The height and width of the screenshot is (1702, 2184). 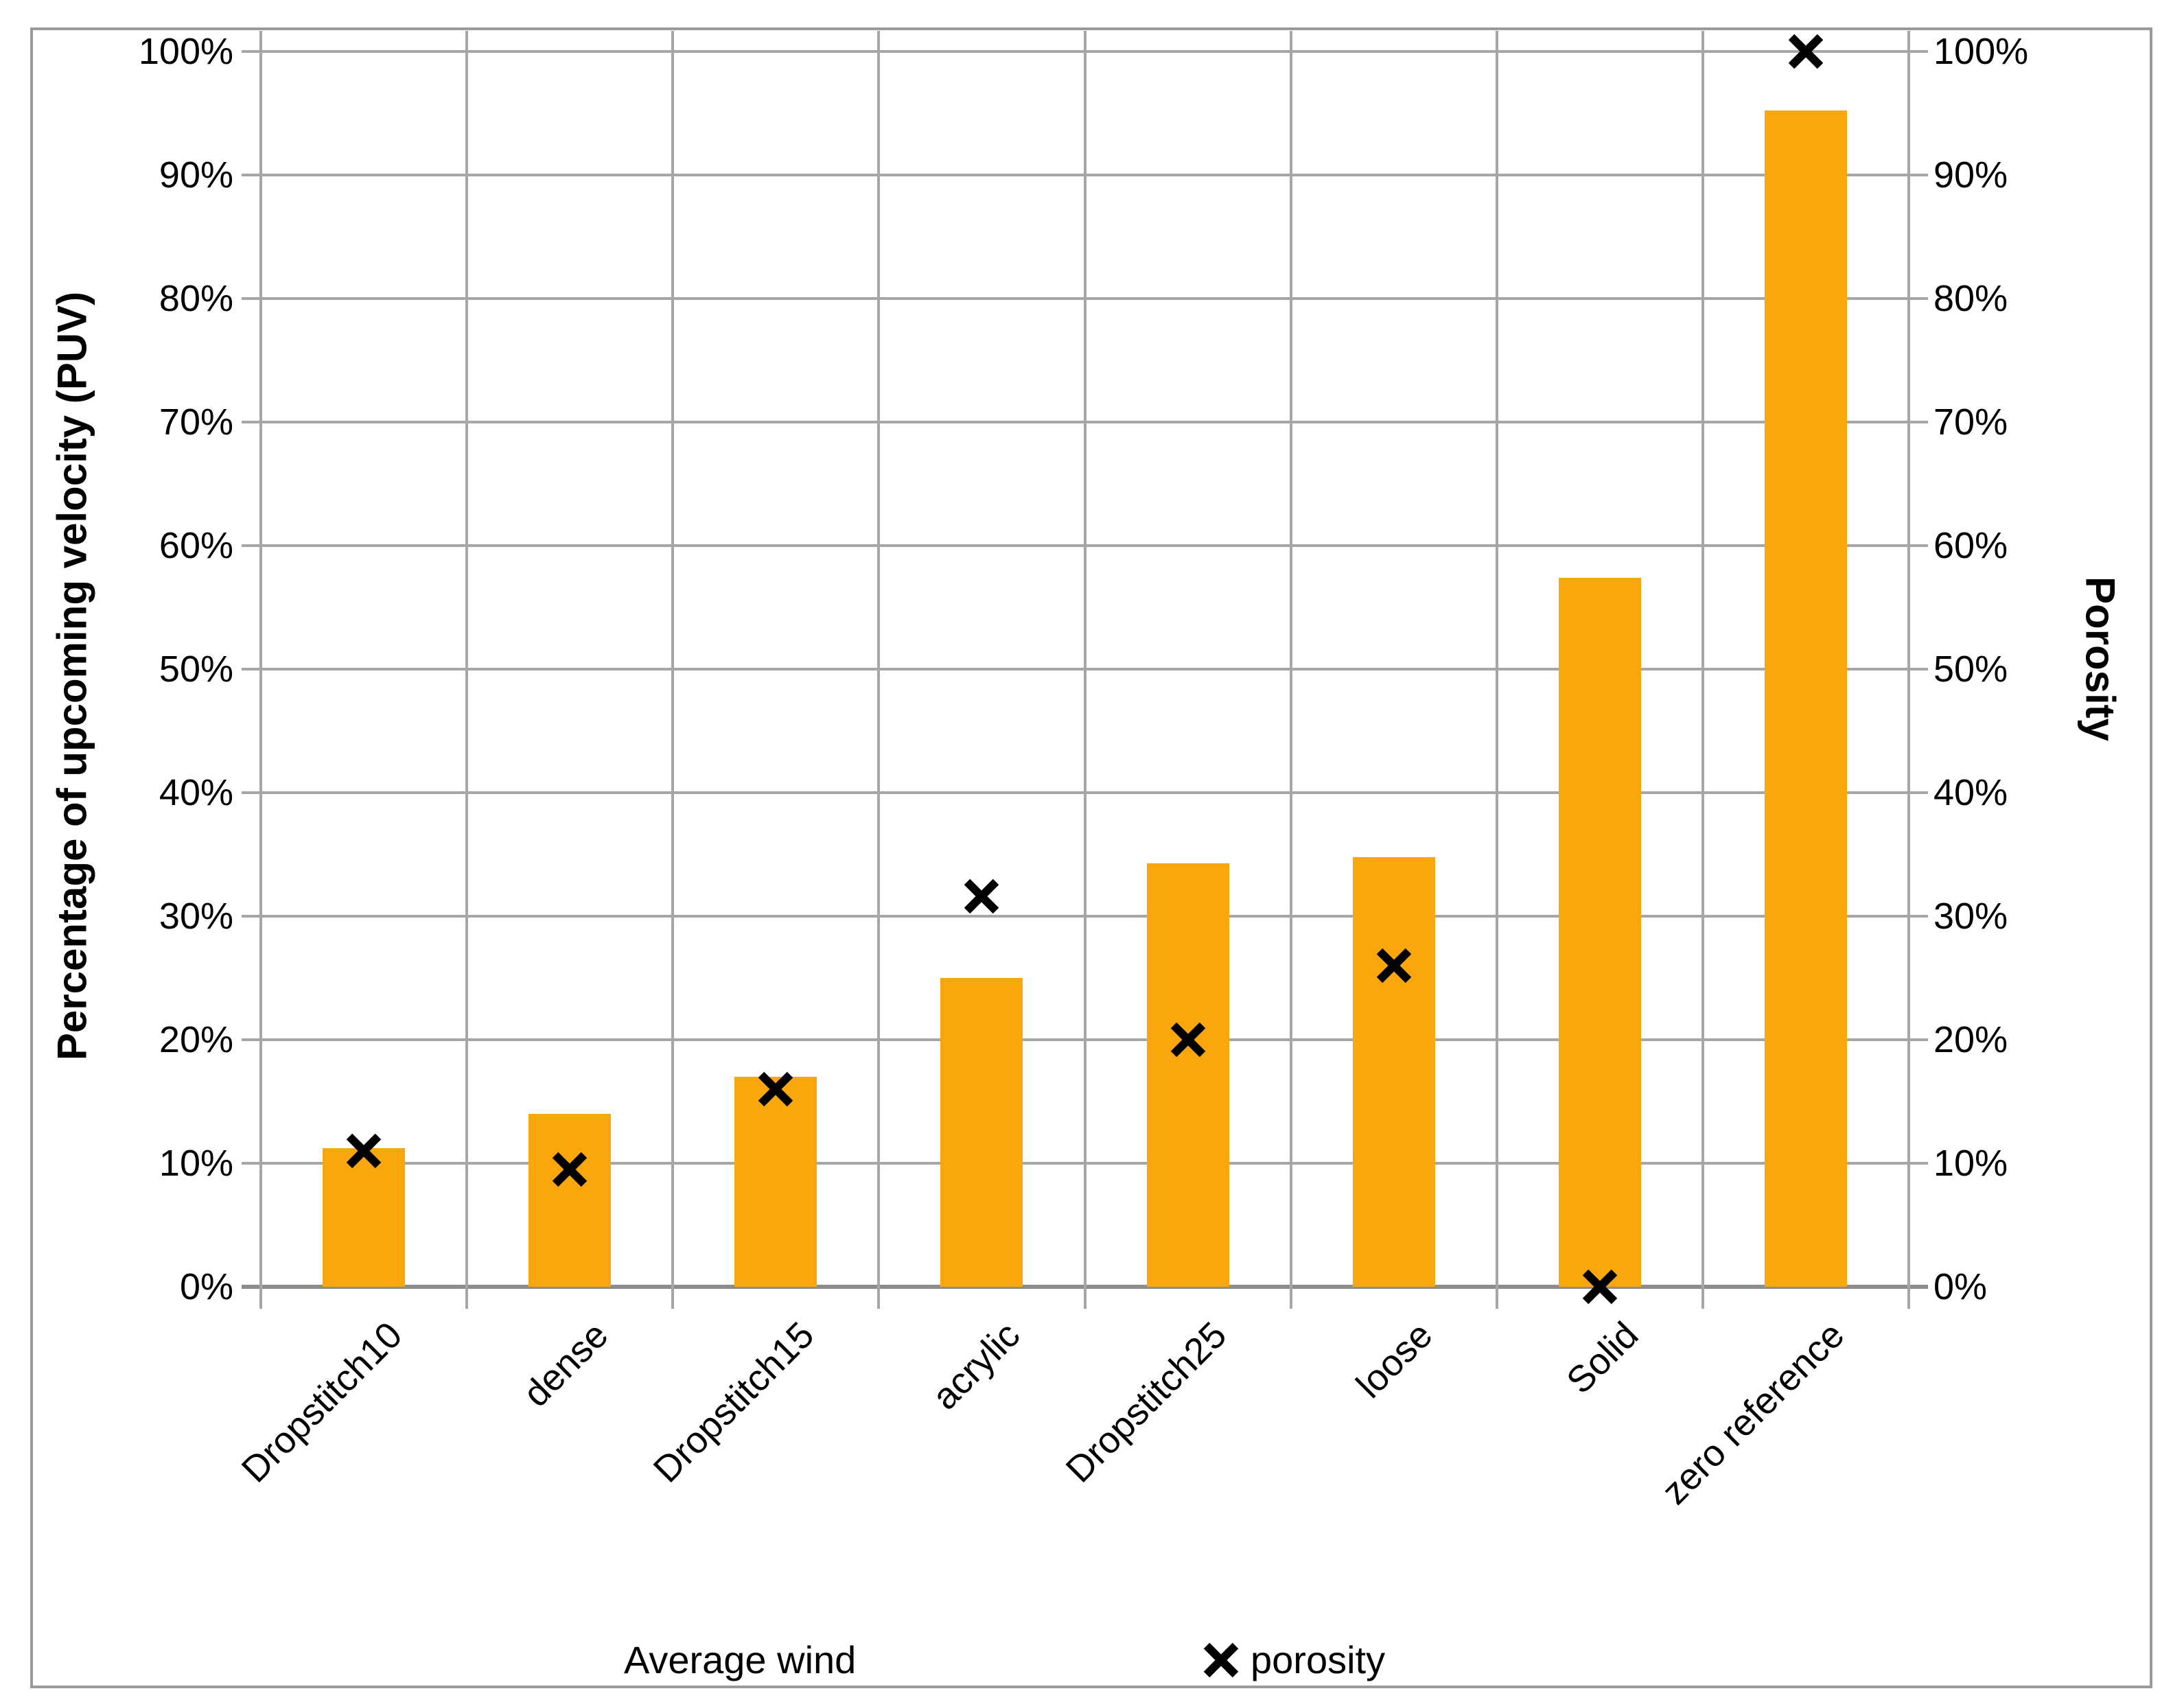 What do you see at coordinates (1981, 51) in the screenshot?
I see `y-tick-label-right: 100%` at bounding box center [1981, 51].